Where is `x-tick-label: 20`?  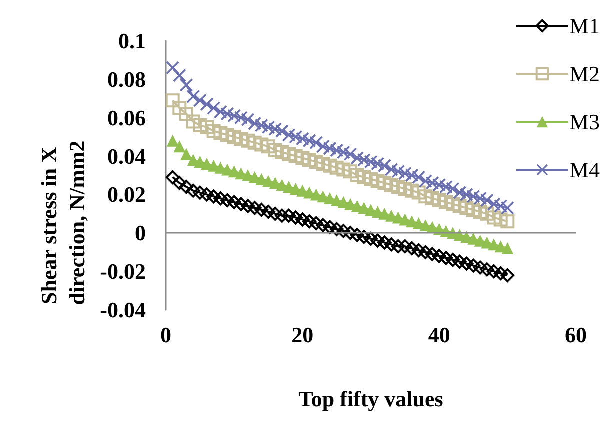
x-tick-label: 20 is located at coordinates (303, 335).